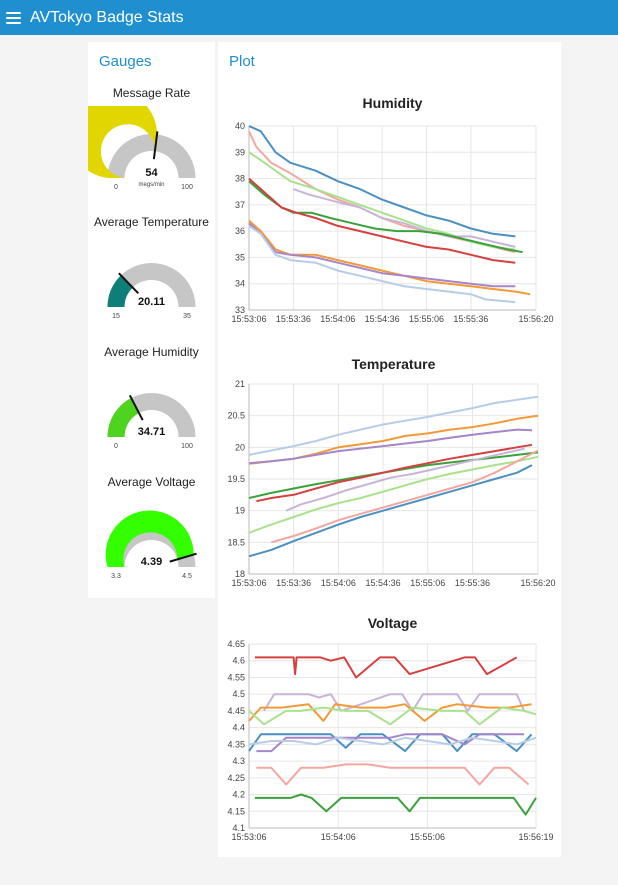 Image resolution: width=618 pixels, height=885 pixels. Describe the element at coordinates (152, 432) in the screenshot. I see `gauge-value: 34.71` at that location.